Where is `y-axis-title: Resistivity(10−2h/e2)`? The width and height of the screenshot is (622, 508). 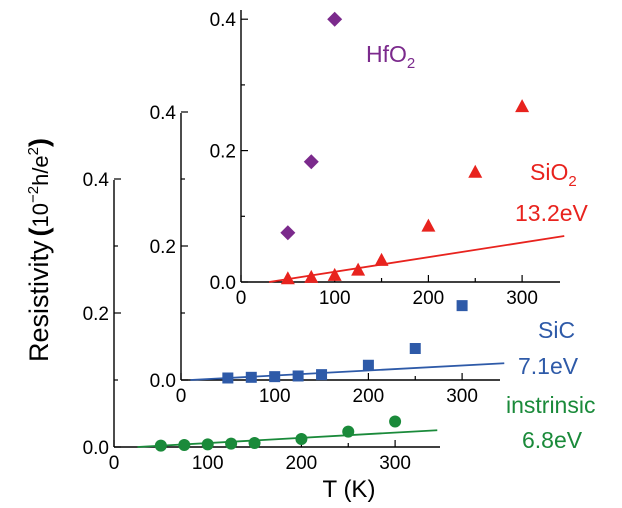 y-axis-title: Resistivity(10−2h/e2) is located at coordinates (39, 250).